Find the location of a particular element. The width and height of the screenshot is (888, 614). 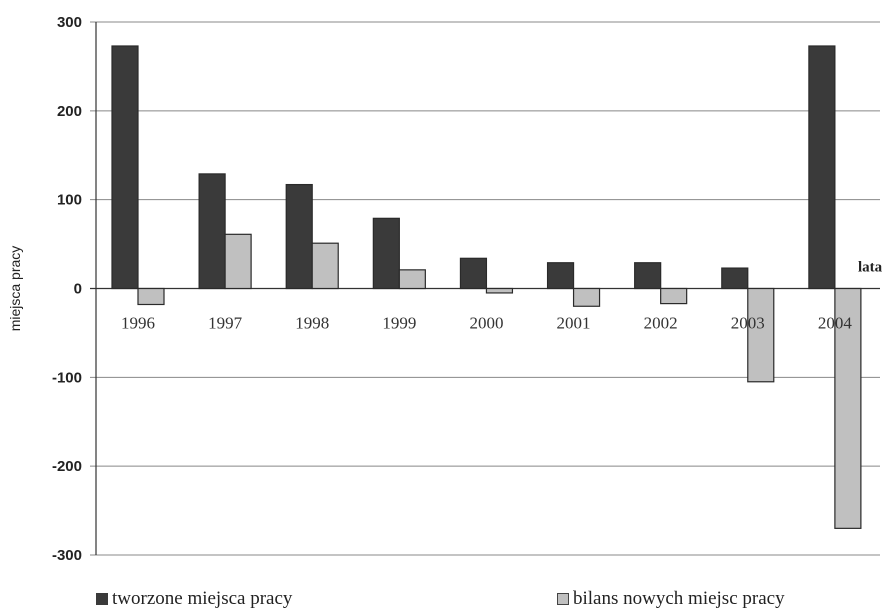

y-tick-label: -100 is located at coordinates (67, 377).